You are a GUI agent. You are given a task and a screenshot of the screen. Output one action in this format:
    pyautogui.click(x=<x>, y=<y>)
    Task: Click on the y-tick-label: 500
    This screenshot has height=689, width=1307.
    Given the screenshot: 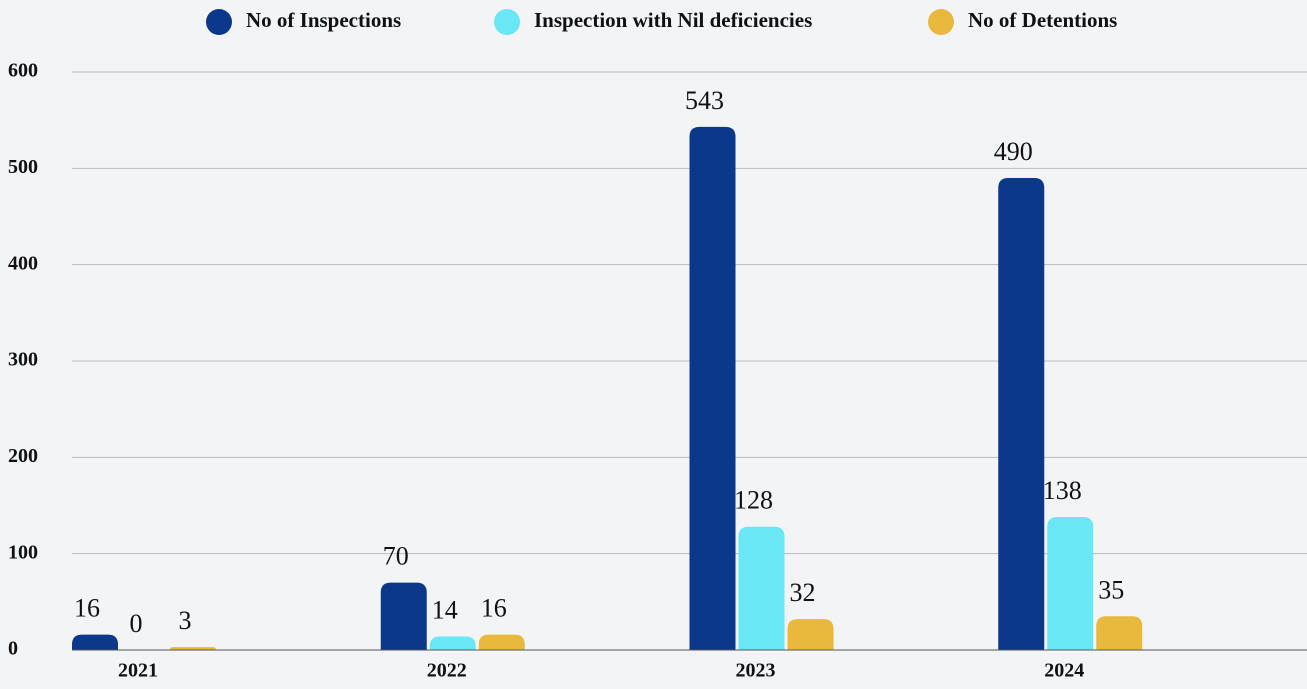 What is the action you would take?
    pyautogui.click(x=23, y=167)
    